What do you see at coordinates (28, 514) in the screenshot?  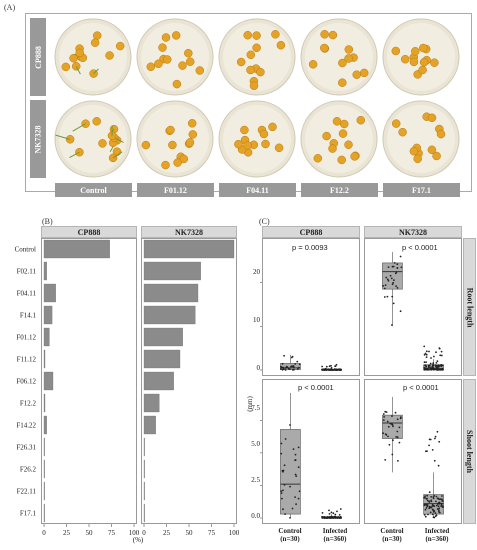 I see `bar-category-label: F17.1` at bounding box center [28, 514].